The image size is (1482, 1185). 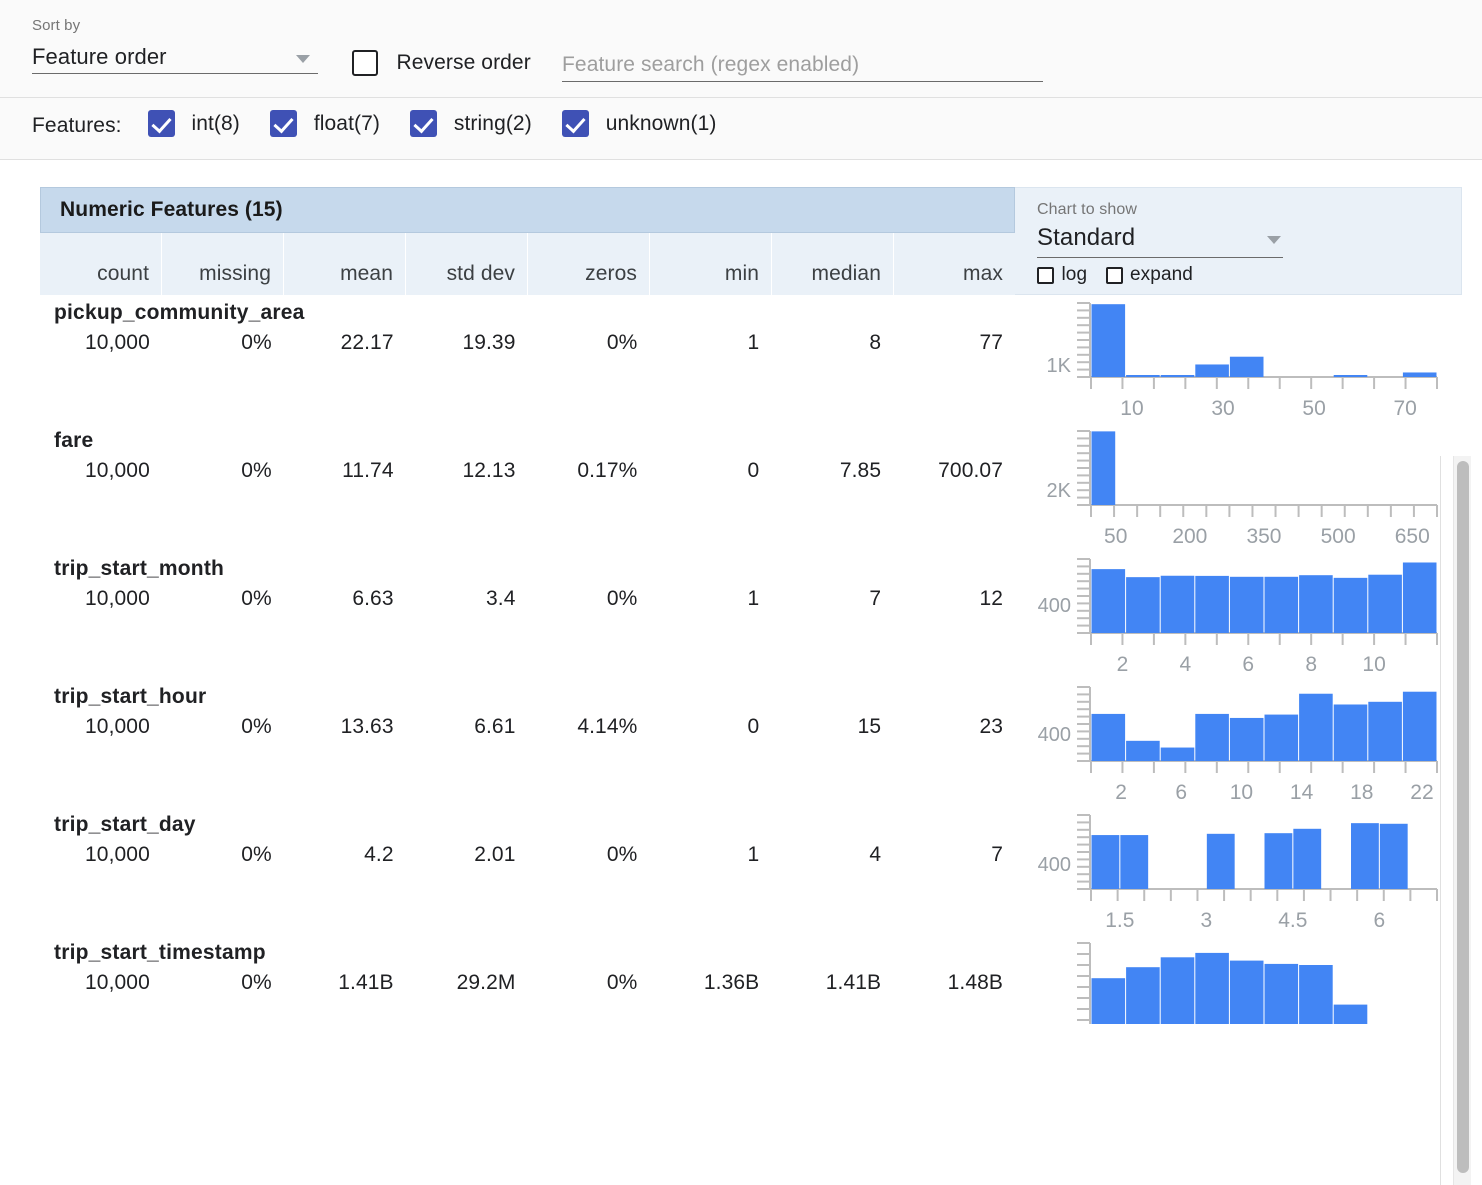 I want to click on sort-by-select: Feature order, so click(x=175, y=58).